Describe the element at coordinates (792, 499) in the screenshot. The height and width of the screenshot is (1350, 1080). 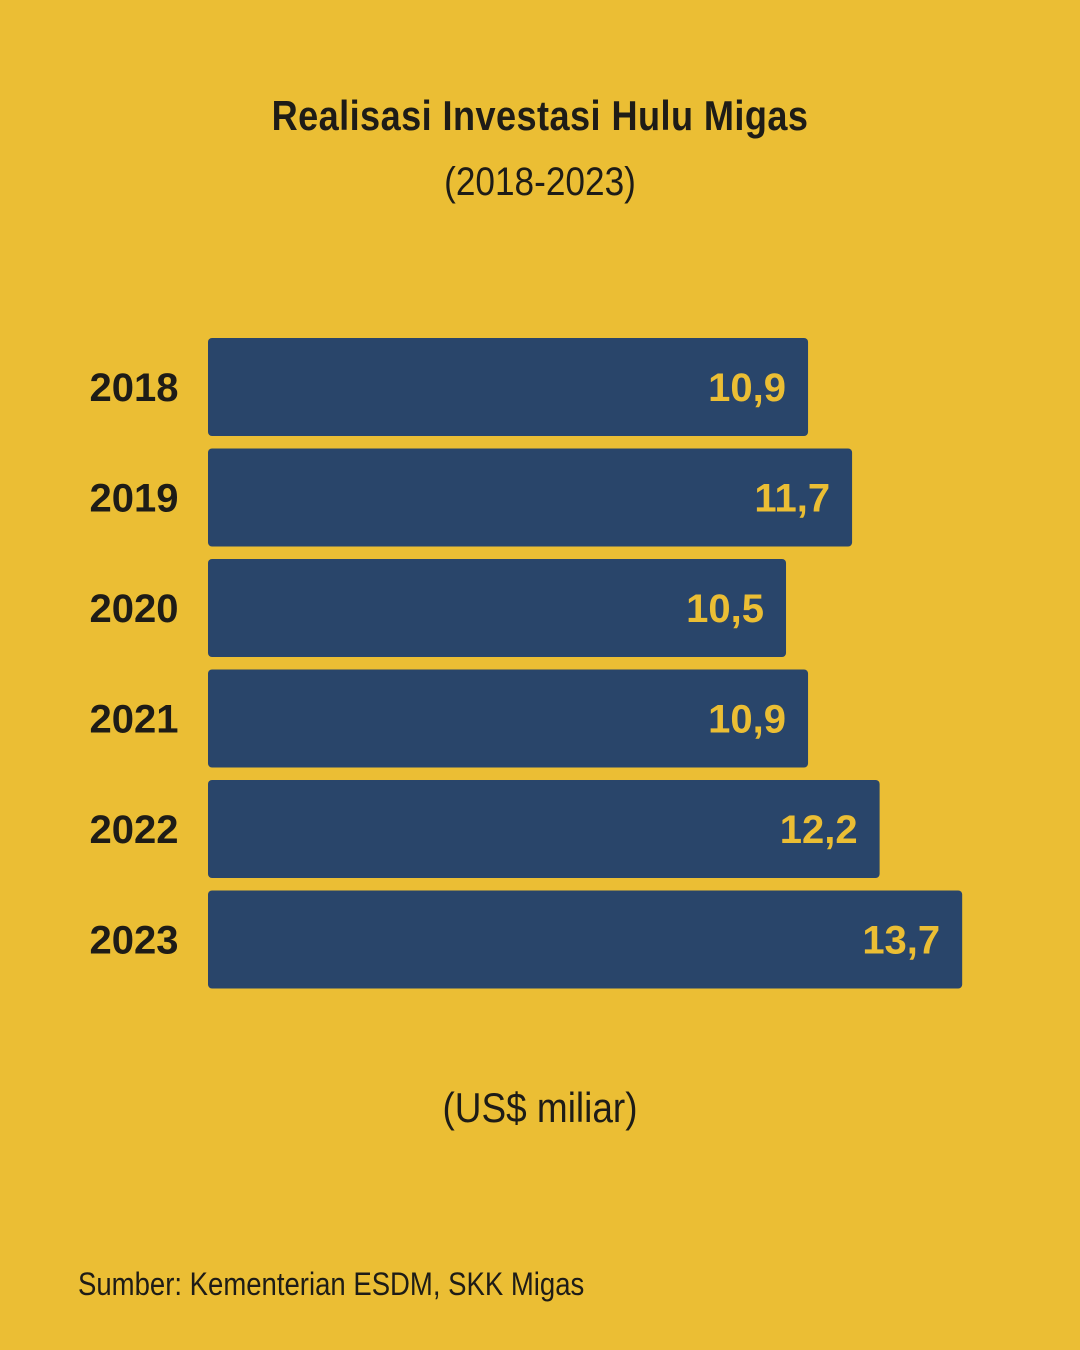
I see `value-label-2019: 11,7` at that location.